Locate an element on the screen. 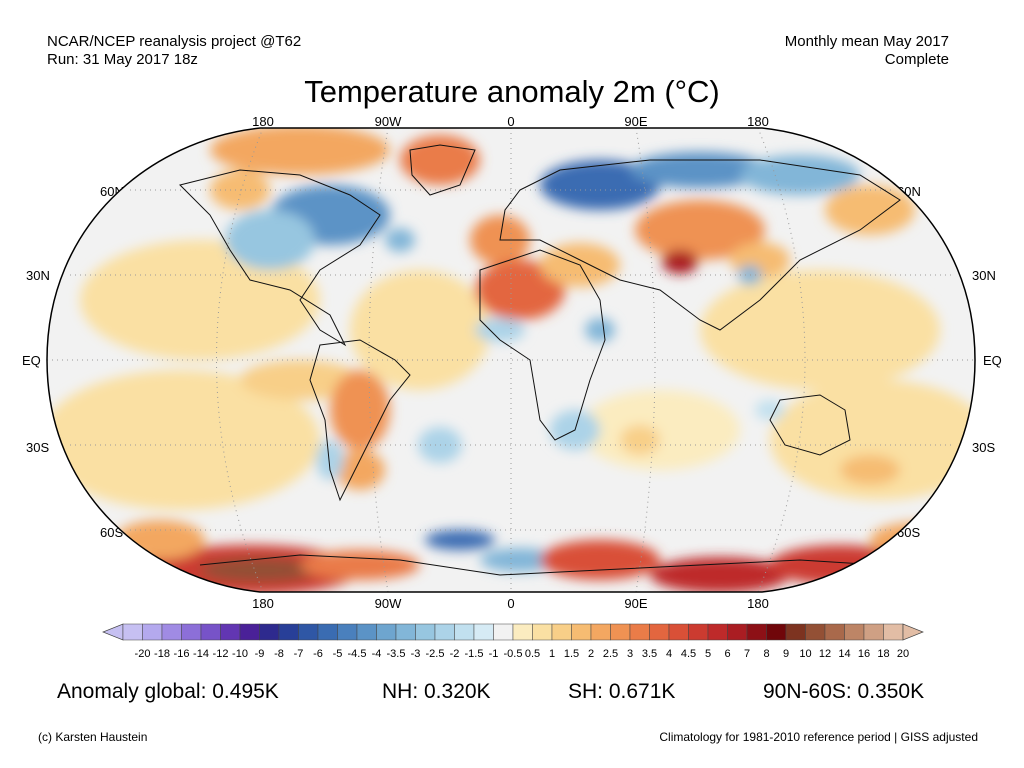 The image size is (1024, 768). colorbar-tick-label: -8 is located at coordinates (279, 654).